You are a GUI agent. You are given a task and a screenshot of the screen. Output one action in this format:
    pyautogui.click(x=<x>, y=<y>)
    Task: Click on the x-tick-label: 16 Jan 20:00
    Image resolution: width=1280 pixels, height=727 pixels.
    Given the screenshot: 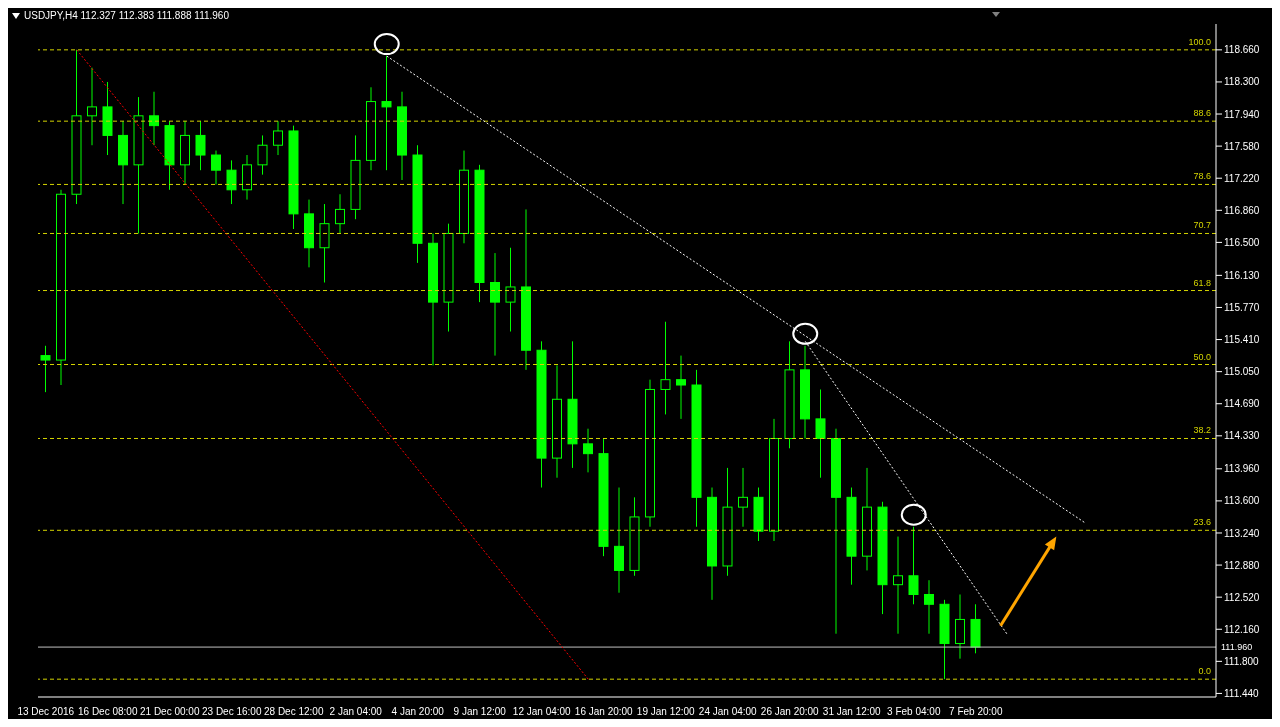 What is the action you would take?
    pyautogui.click(x=604, y=711)
    